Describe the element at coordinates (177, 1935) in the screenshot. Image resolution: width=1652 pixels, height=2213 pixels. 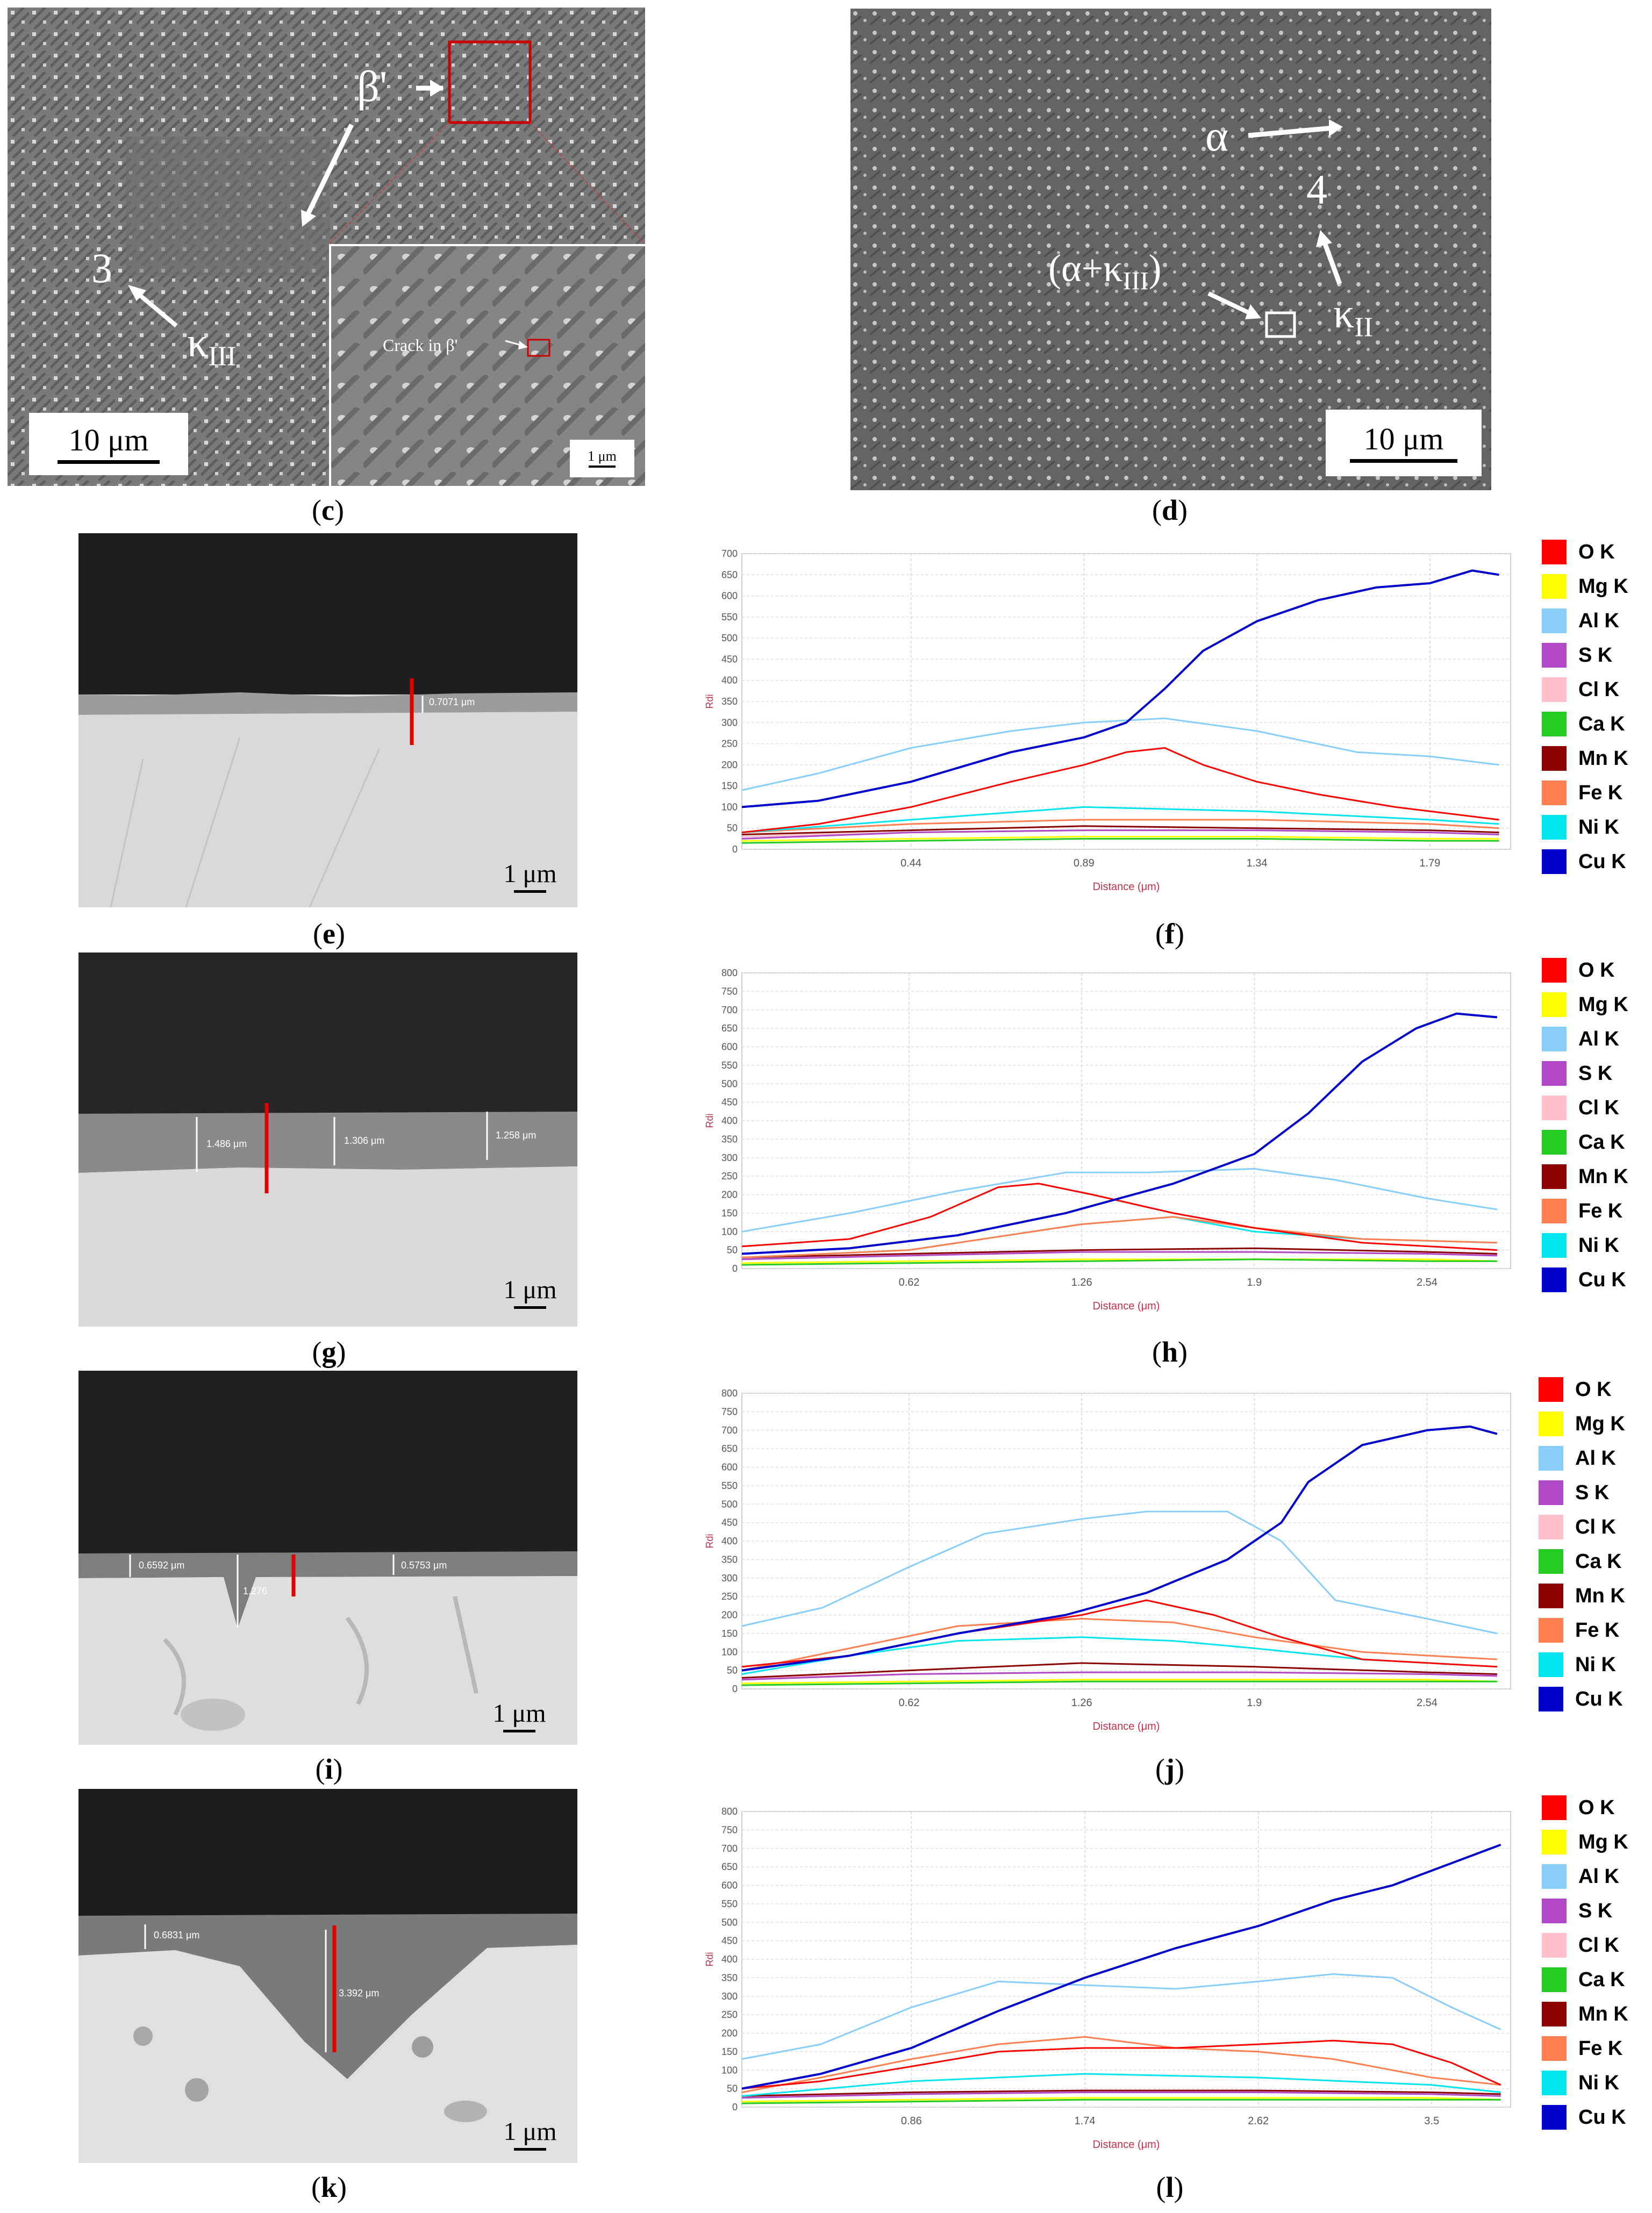
I see `measure-k-1: 0.6831 μm` at that location.